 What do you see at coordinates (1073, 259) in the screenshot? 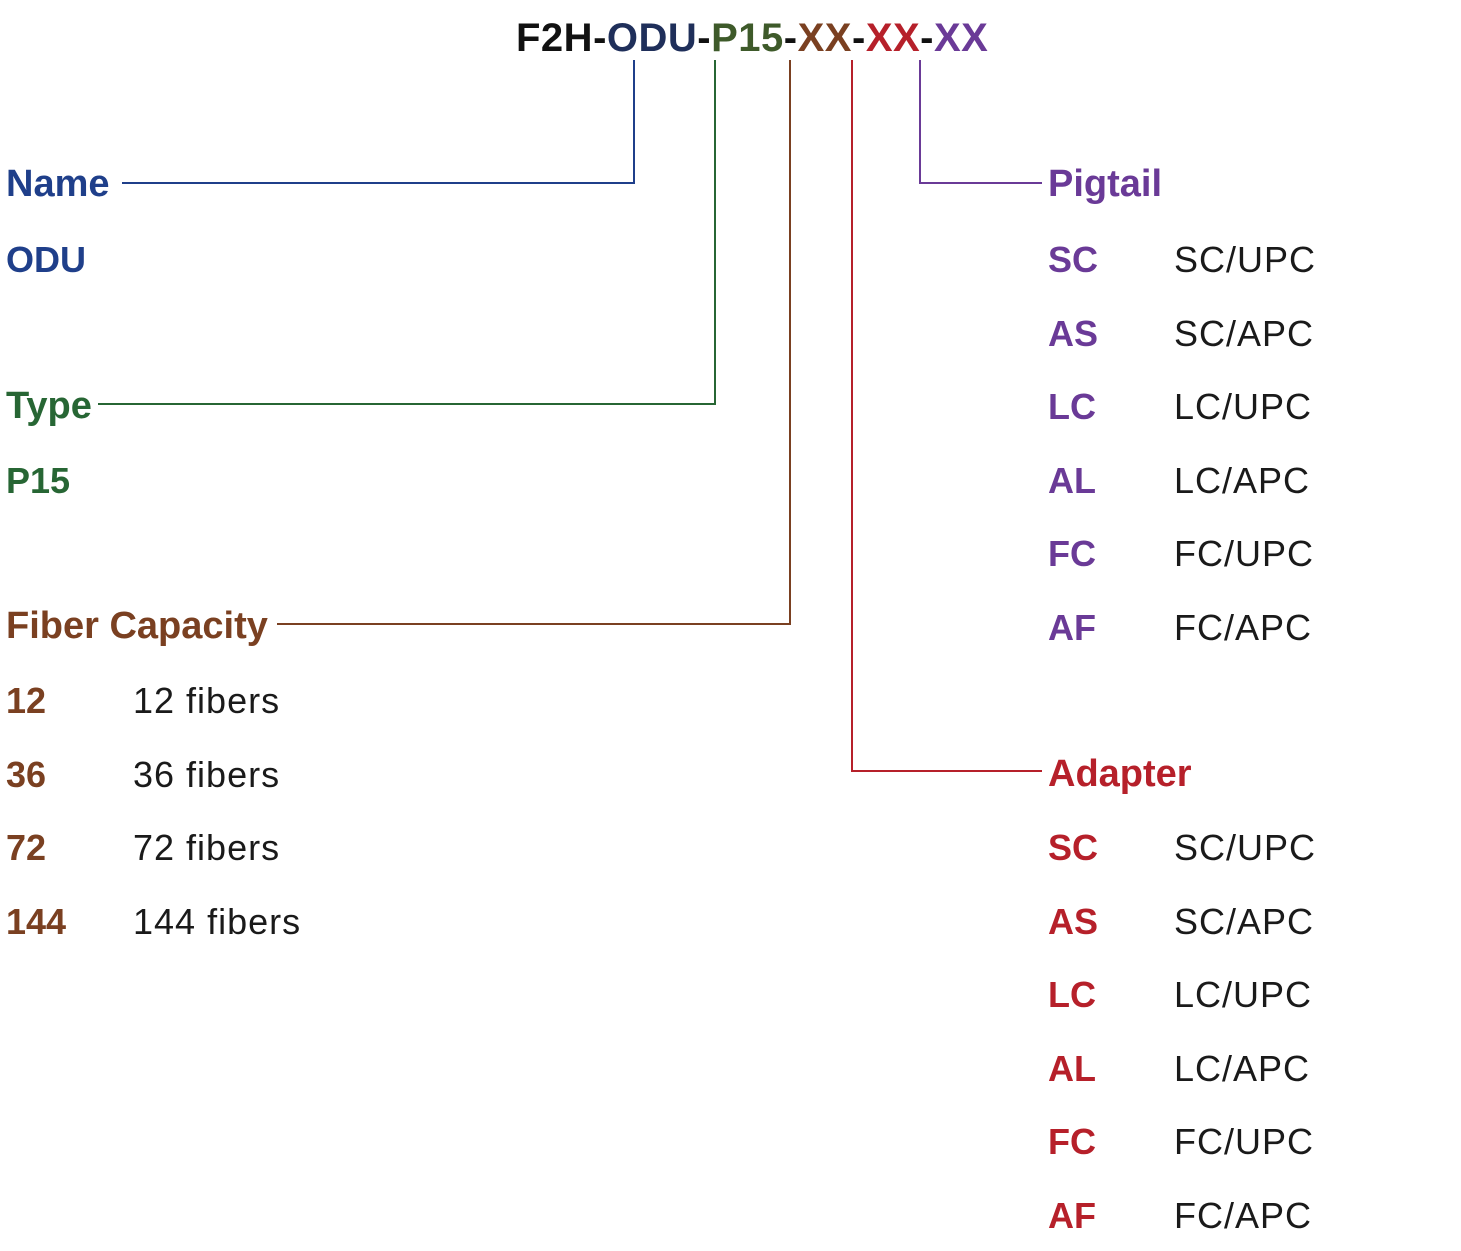
I see `pigtail-option-code: SC` at bounding box center [1073, 259].